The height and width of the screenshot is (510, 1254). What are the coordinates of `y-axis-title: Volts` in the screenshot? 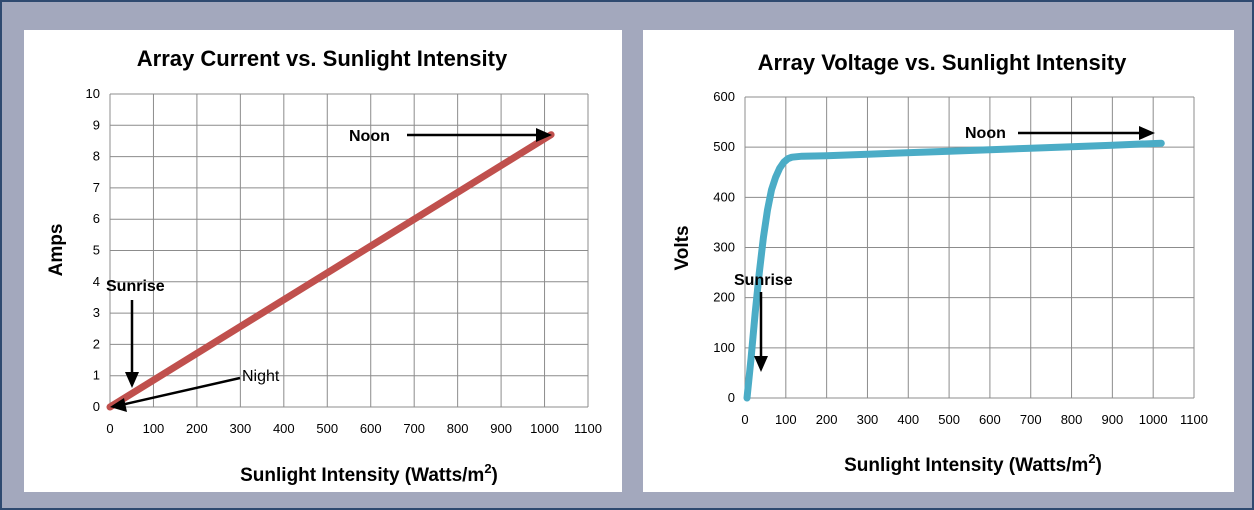 It's located at (682, 247).